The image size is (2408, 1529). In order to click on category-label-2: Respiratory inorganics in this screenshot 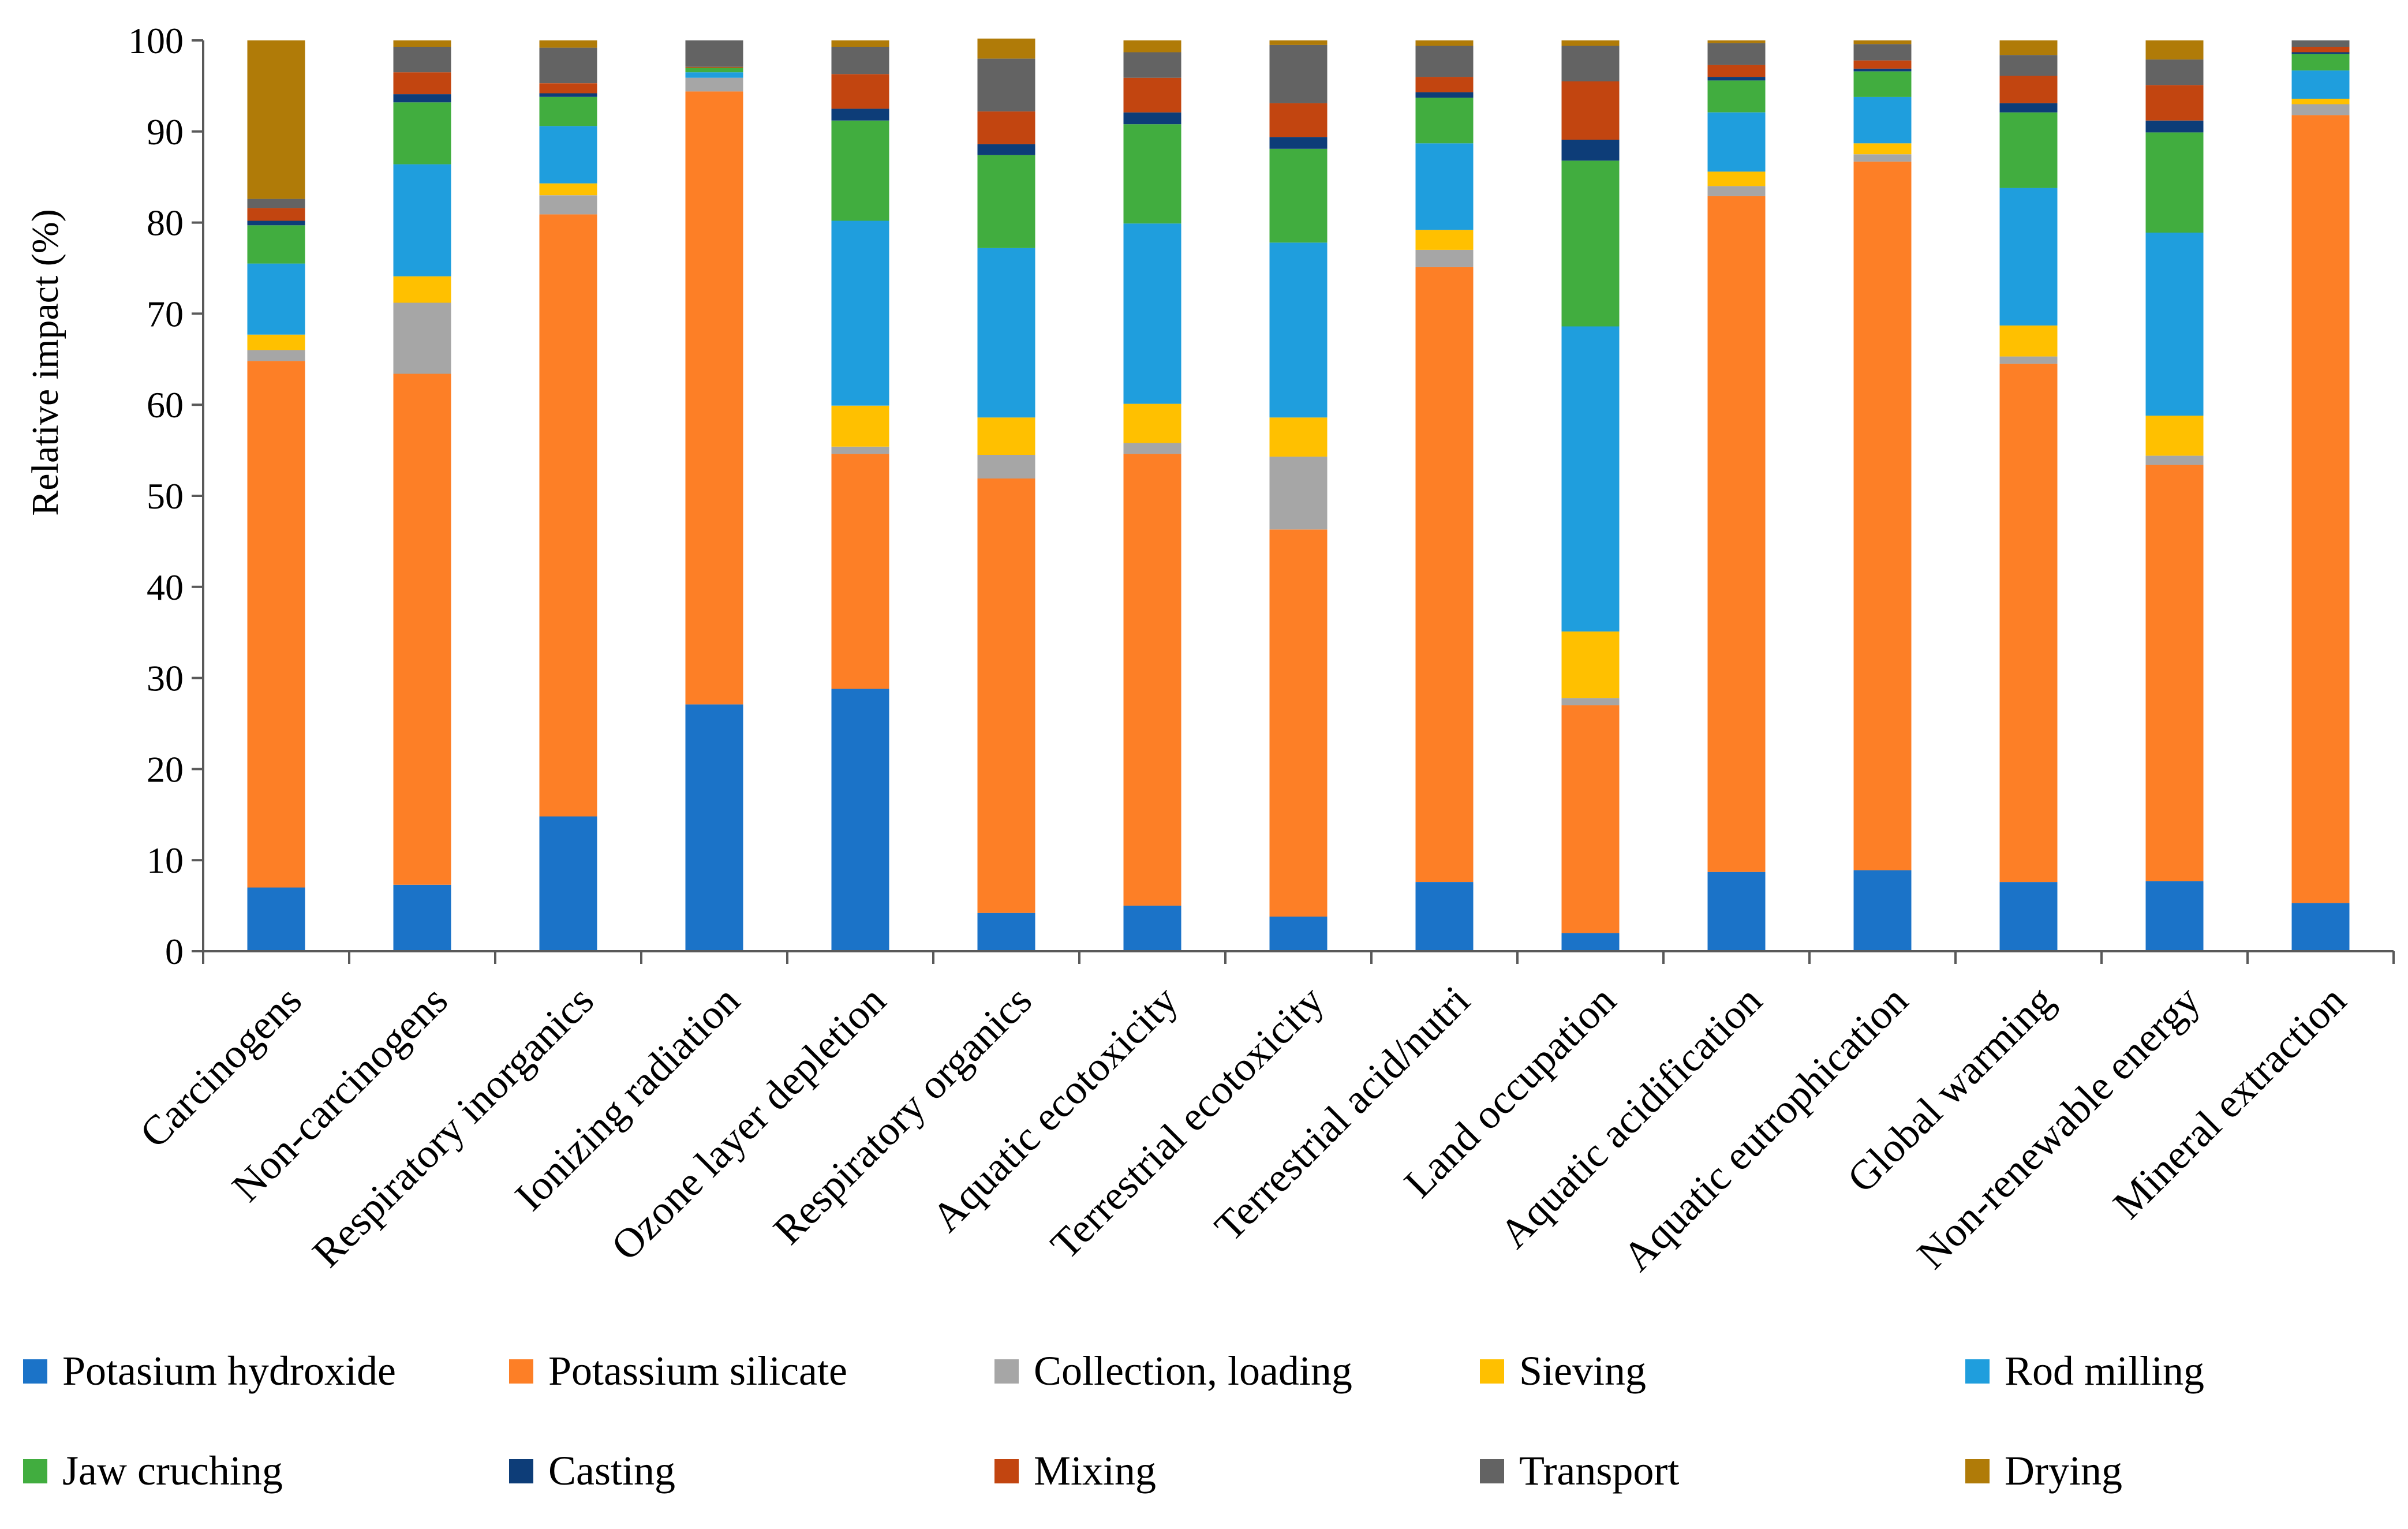, I will do `click(454, 1126)`.